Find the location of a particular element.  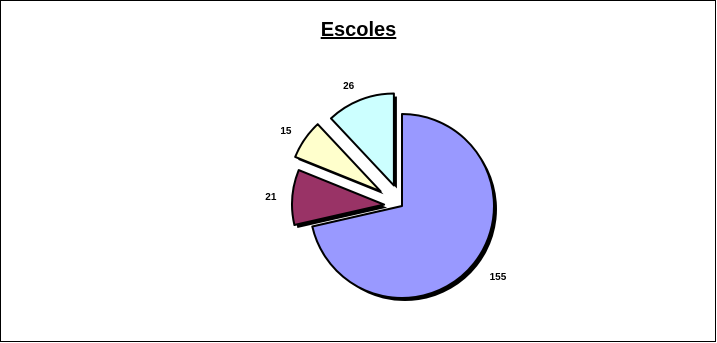

data-label-2: 21 is located at coordinates (271, 197).